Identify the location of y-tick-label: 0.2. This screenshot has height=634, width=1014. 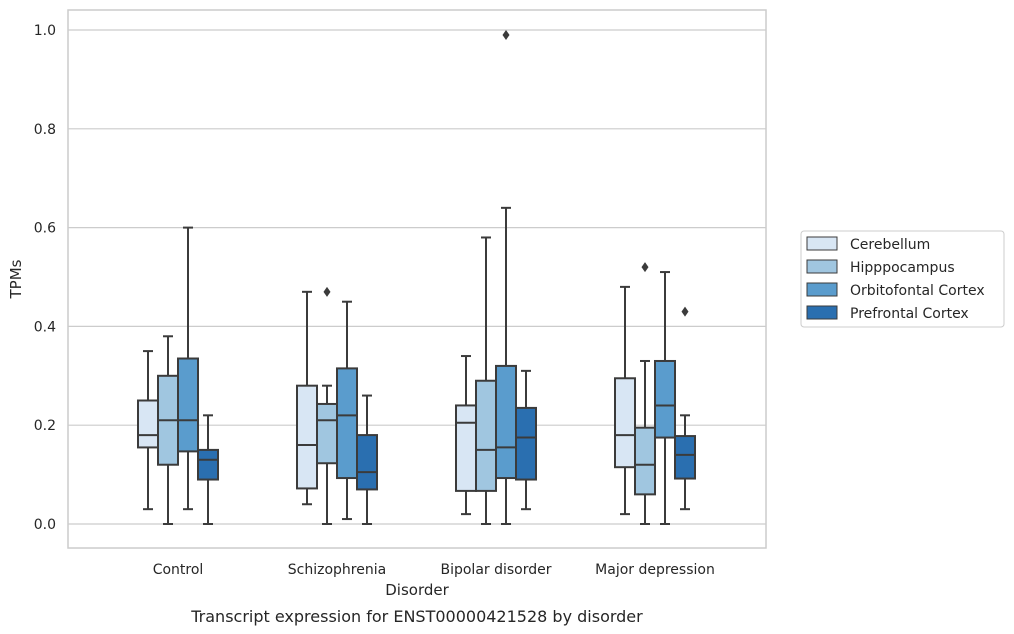
(45, 426).